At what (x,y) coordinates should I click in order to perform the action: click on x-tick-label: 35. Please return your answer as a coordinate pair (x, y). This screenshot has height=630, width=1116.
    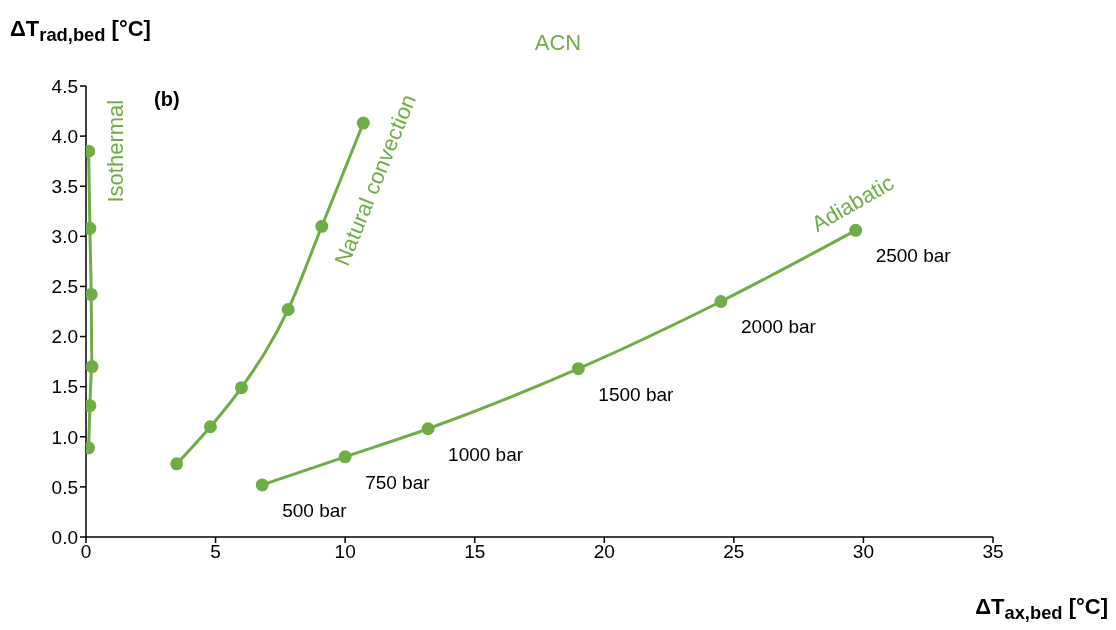
    Looking at the image, I should click on (993, 552).